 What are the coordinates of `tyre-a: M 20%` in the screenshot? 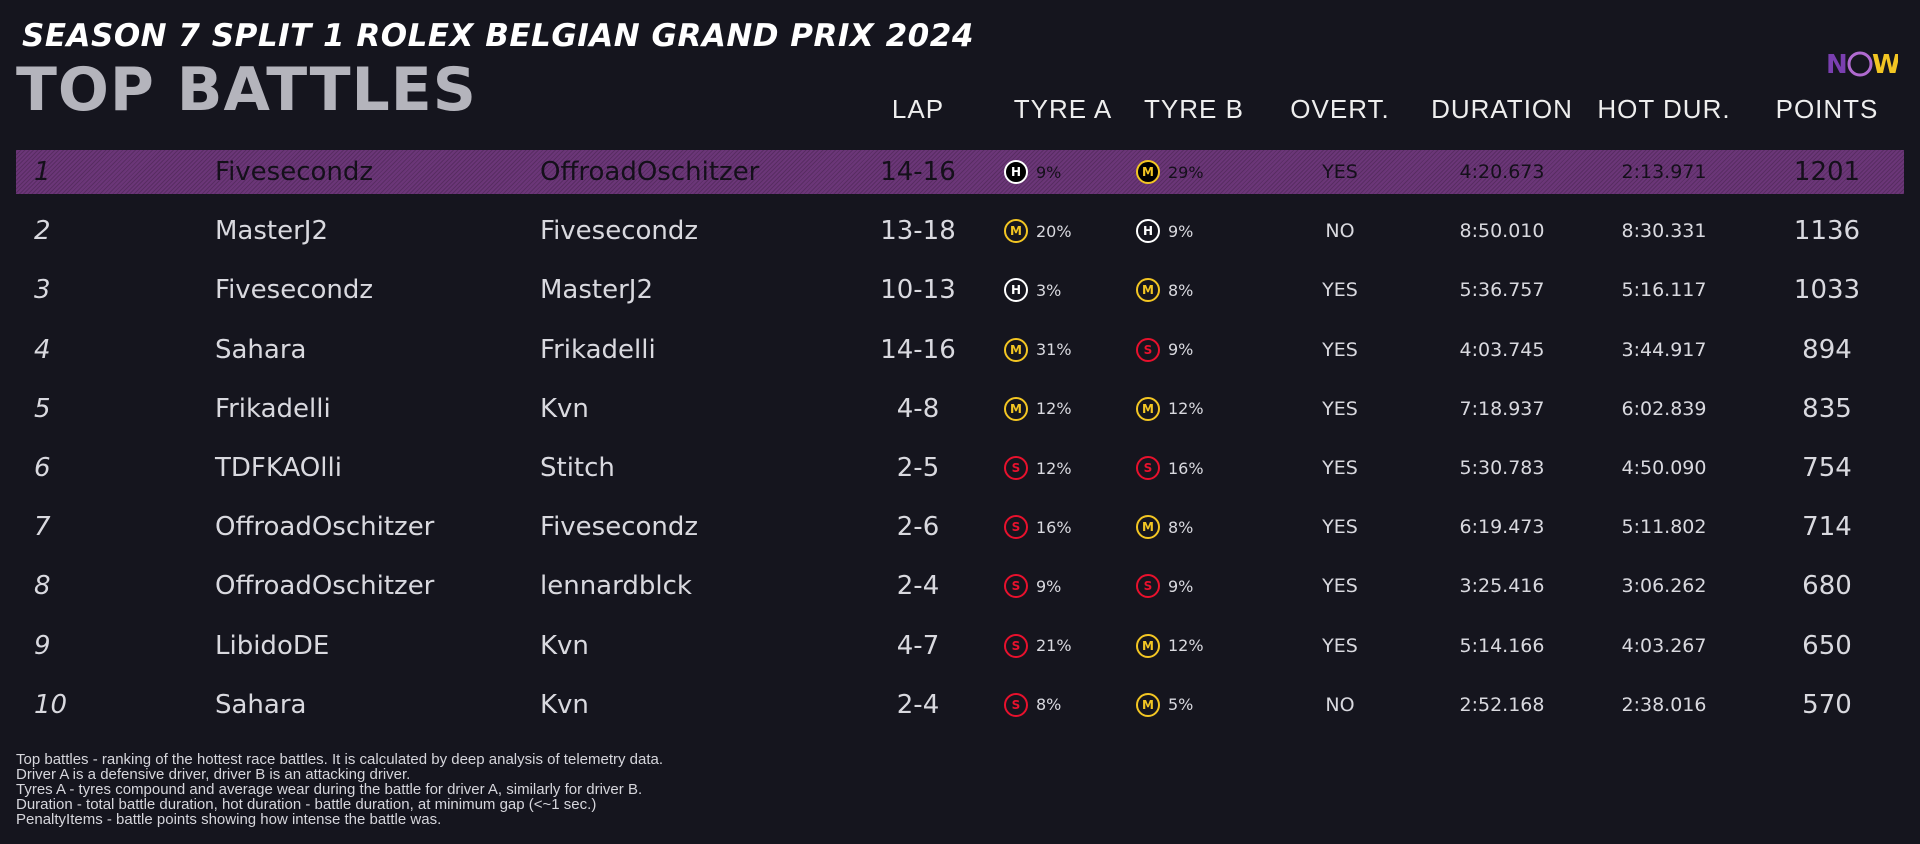 It's located at (1038, 231).